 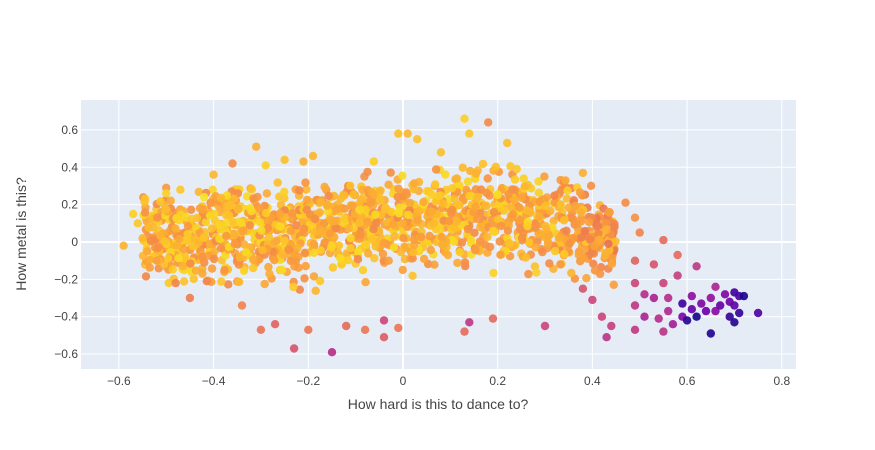 I want to click on y-tick-label: 0.6, so click(x=69, y=130).